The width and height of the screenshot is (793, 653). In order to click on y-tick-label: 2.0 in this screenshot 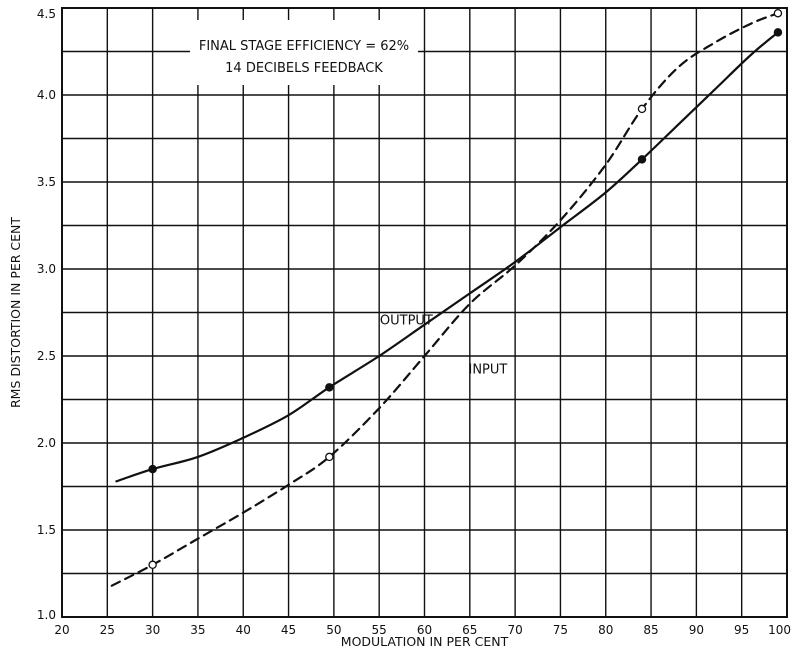, I will do `click(46, 443)`.